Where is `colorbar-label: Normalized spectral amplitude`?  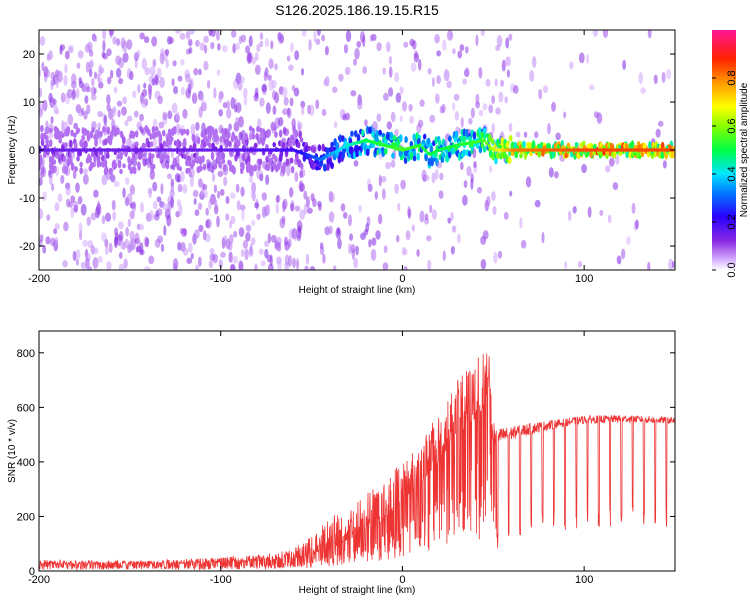
colorbar-label: Normalized spectral amplitude is located at coordinates (744, 149).